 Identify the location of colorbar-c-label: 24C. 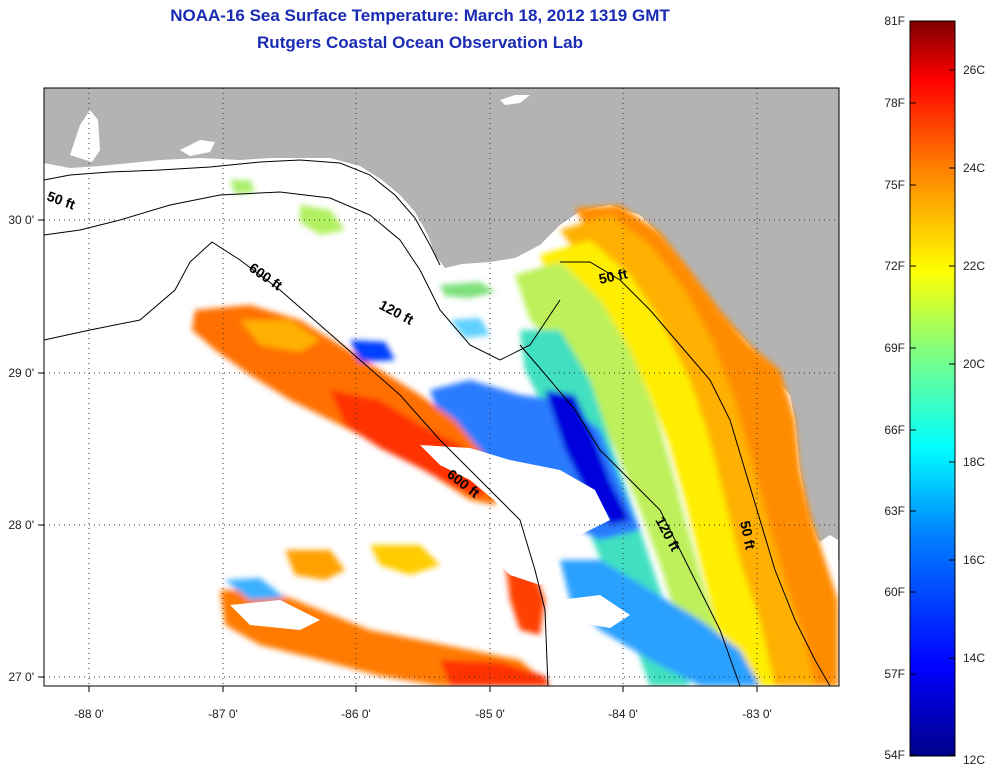
(974, 168).